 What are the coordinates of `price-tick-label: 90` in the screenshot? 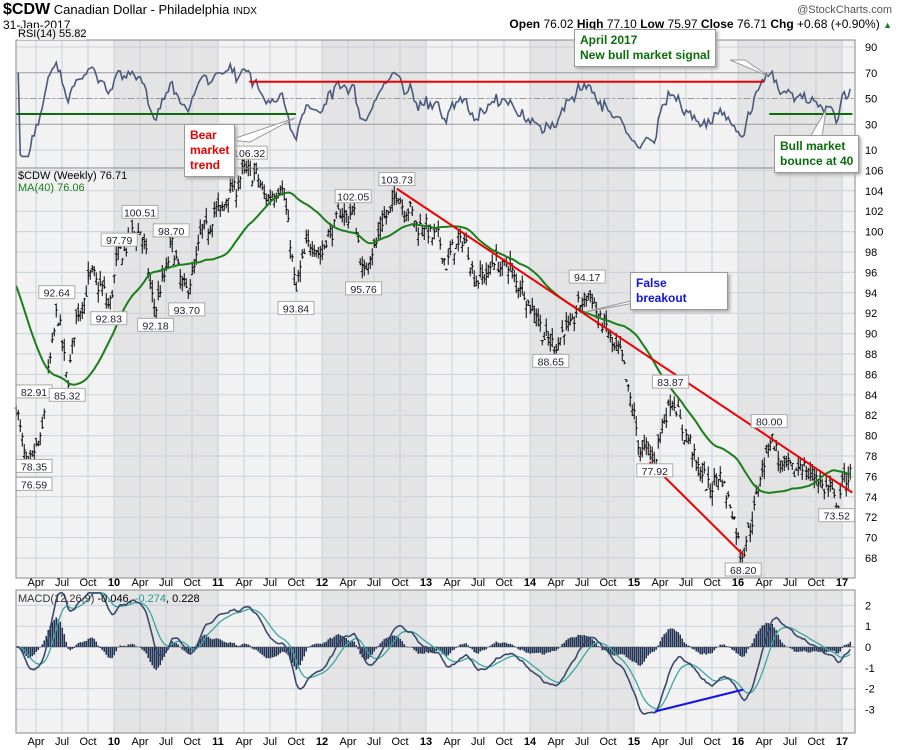 It's located at (871, 335).